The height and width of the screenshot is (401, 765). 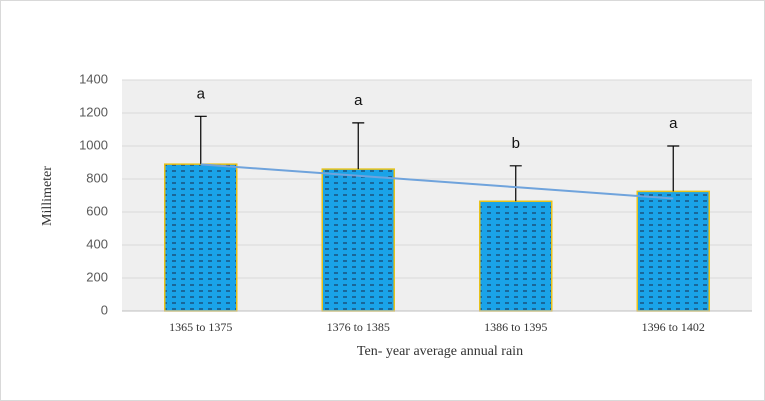 I want to click on x-tick-label: 1396 to 1402, so click(x=673, y=327).